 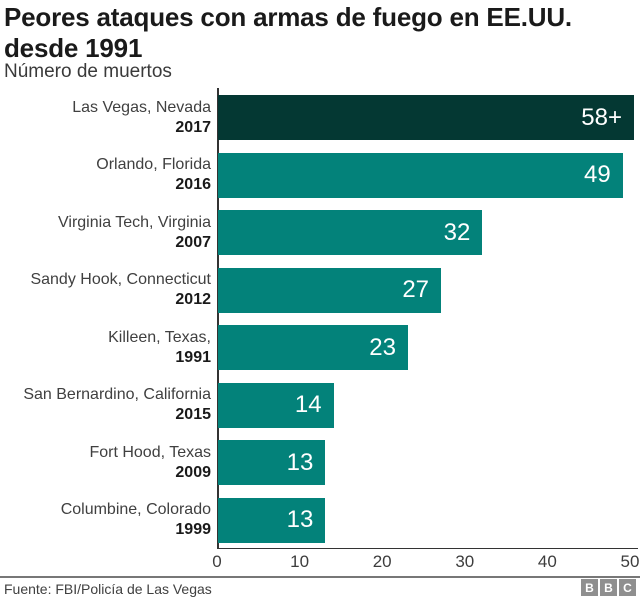 I want to click on x-tick-label: 50, so click(x=630, y=561).